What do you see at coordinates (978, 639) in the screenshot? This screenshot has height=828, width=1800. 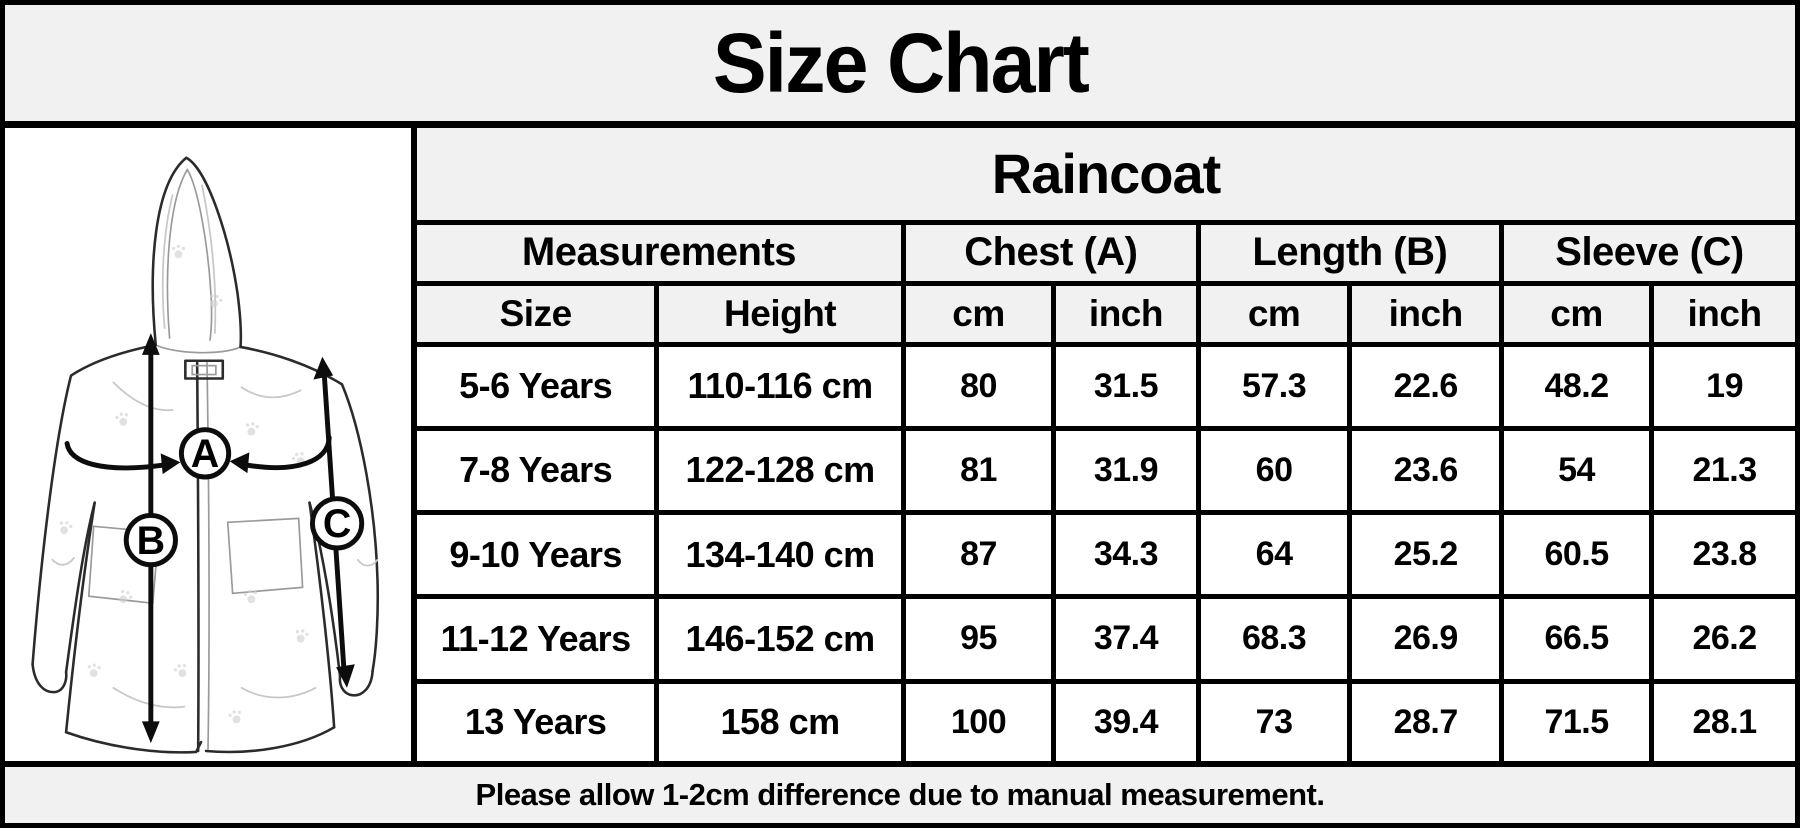 I see `cell-chest-cm: 95` at bounding box center [978, 639].